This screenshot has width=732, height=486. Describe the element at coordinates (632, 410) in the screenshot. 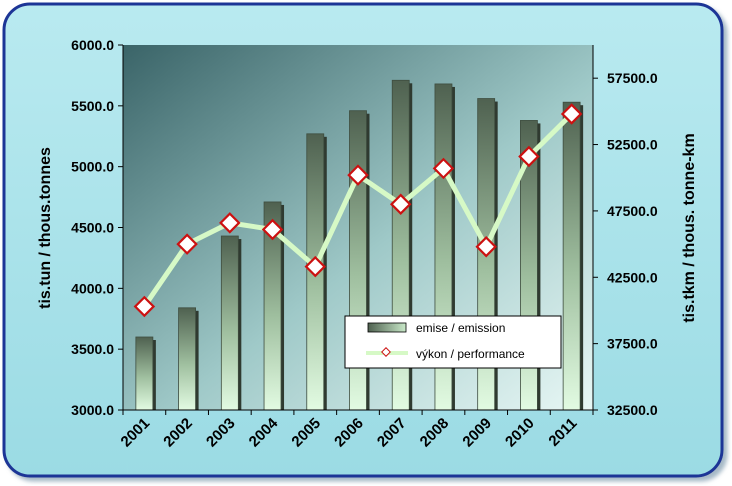

I see `right-tick-label: 32500.0` at that location.